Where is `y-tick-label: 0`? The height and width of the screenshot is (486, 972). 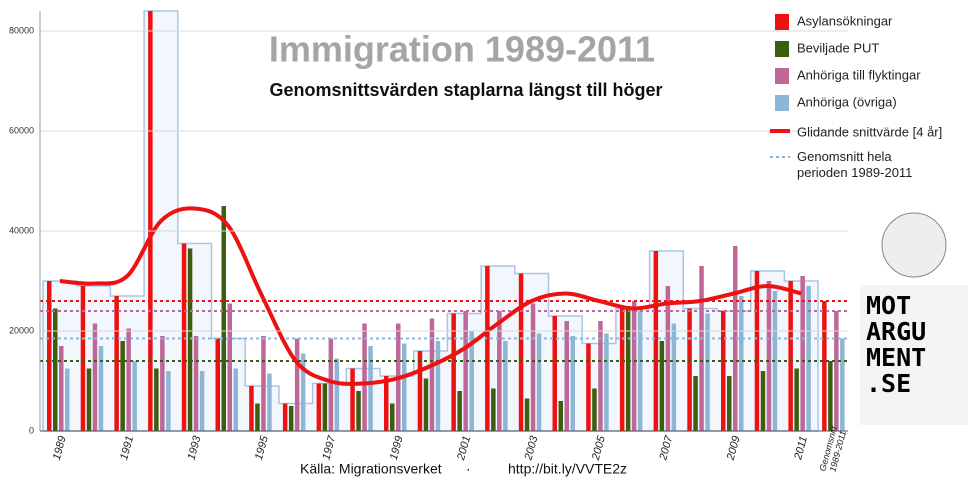 y-tick-label: 0 is located at coordinates (31, 430).